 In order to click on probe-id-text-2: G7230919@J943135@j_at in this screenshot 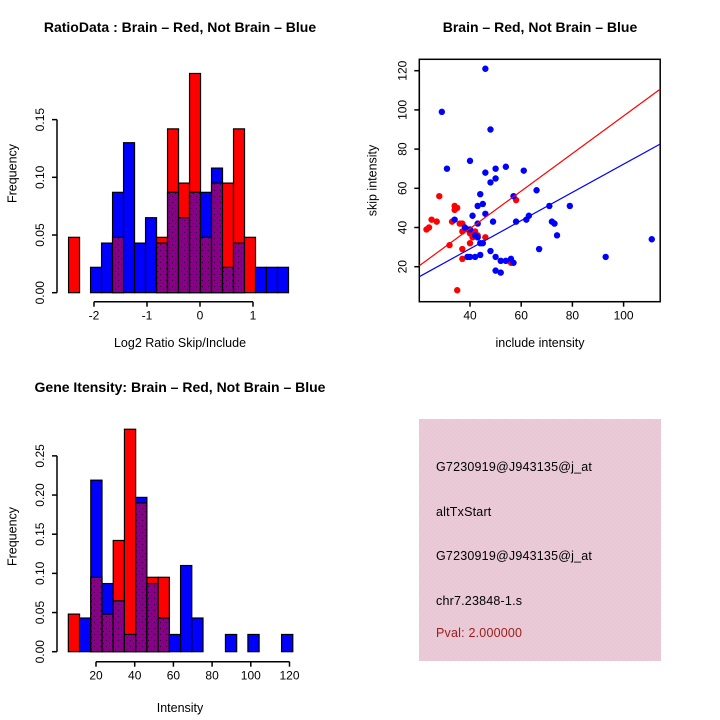, I will do `click(514, 556)`.